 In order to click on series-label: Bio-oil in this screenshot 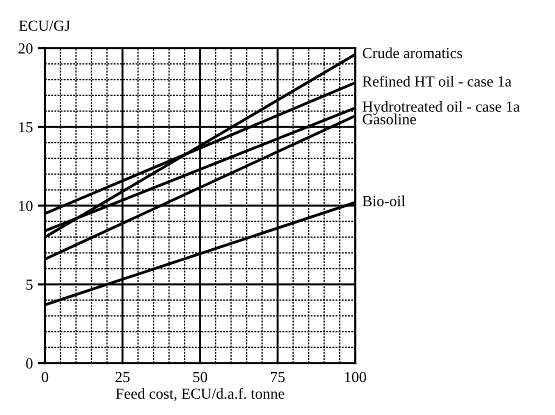, I will do `click(384, 201)`.